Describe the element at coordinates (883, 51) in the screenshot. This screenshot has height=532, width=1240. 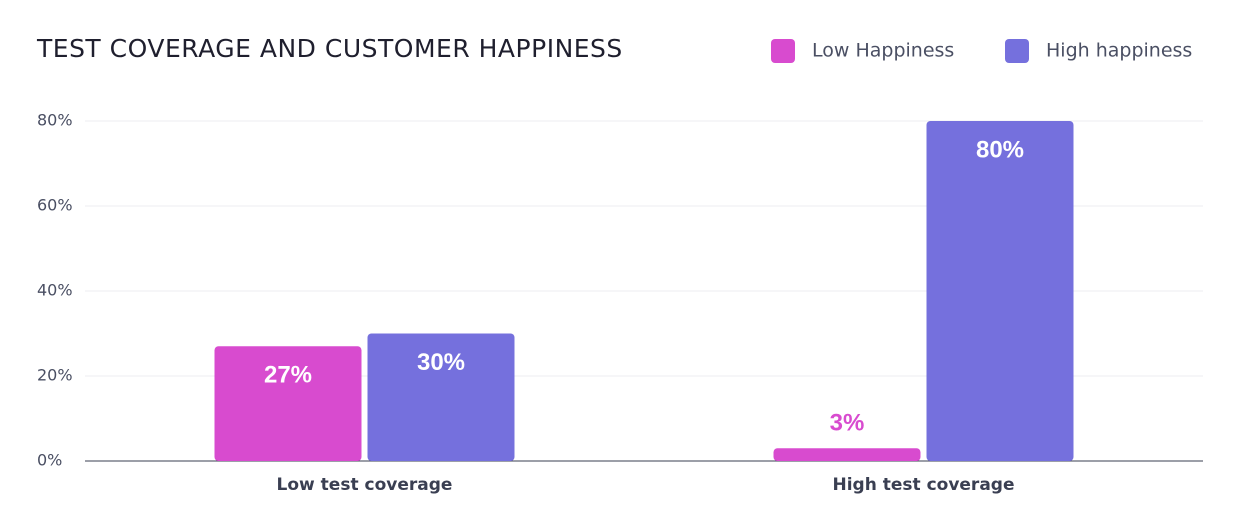
I see `legend-label: Low Happiness` at that location.